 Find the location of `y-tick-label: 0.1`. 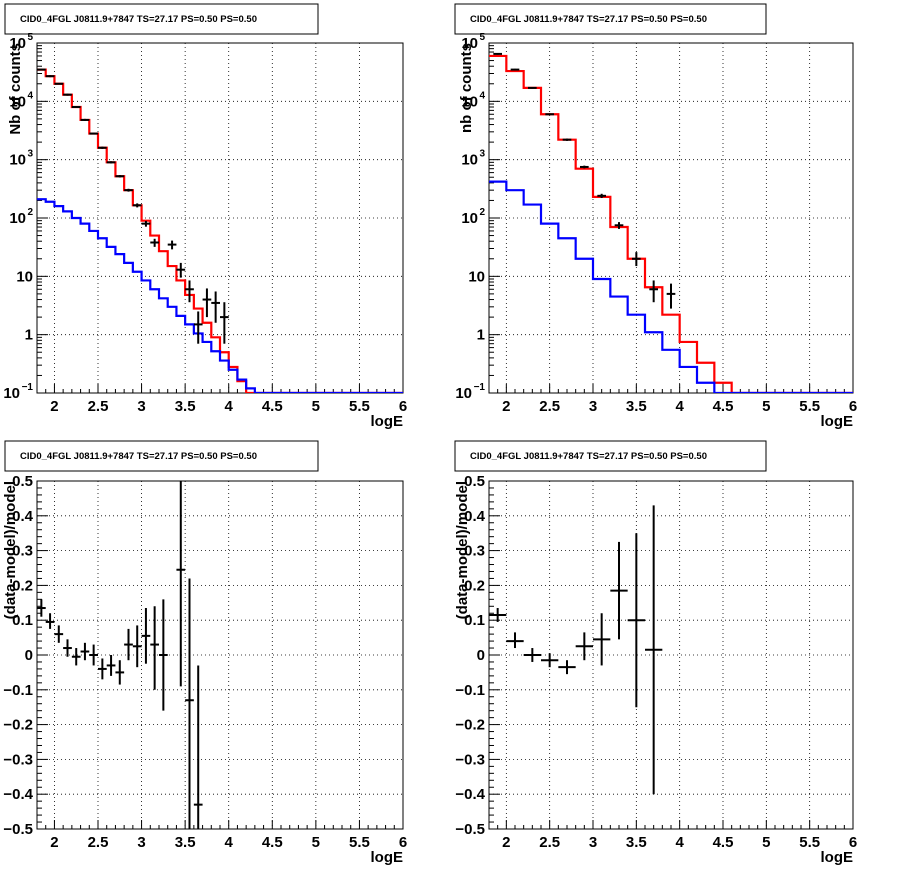

y-tick-label: 0.1 is located at coordinates (474, 620).